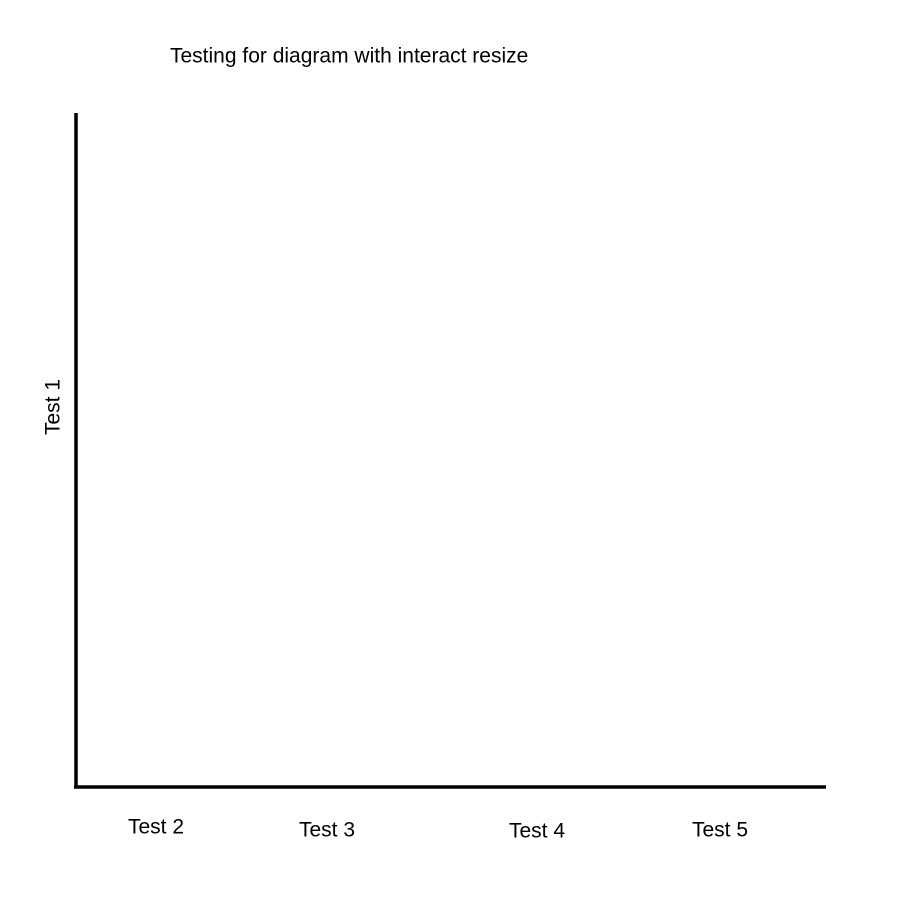 Image resolution: width=900 pixels, height=900 pixels. Describe the element at coordinates (53, 407) in the screenshot. I see `y-axis-label: Test 1` at that location.